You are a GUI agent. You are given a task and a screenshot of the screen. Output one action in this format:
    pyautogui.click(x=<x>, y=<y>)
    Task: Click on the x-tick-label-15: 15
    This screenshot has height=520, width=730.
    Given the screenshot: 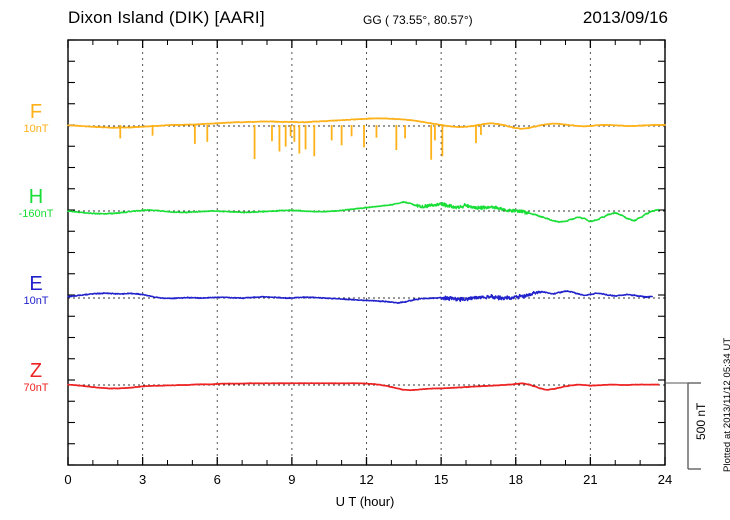 What is the action you would take?
    pyautogui.click(x=441, y=479)
    